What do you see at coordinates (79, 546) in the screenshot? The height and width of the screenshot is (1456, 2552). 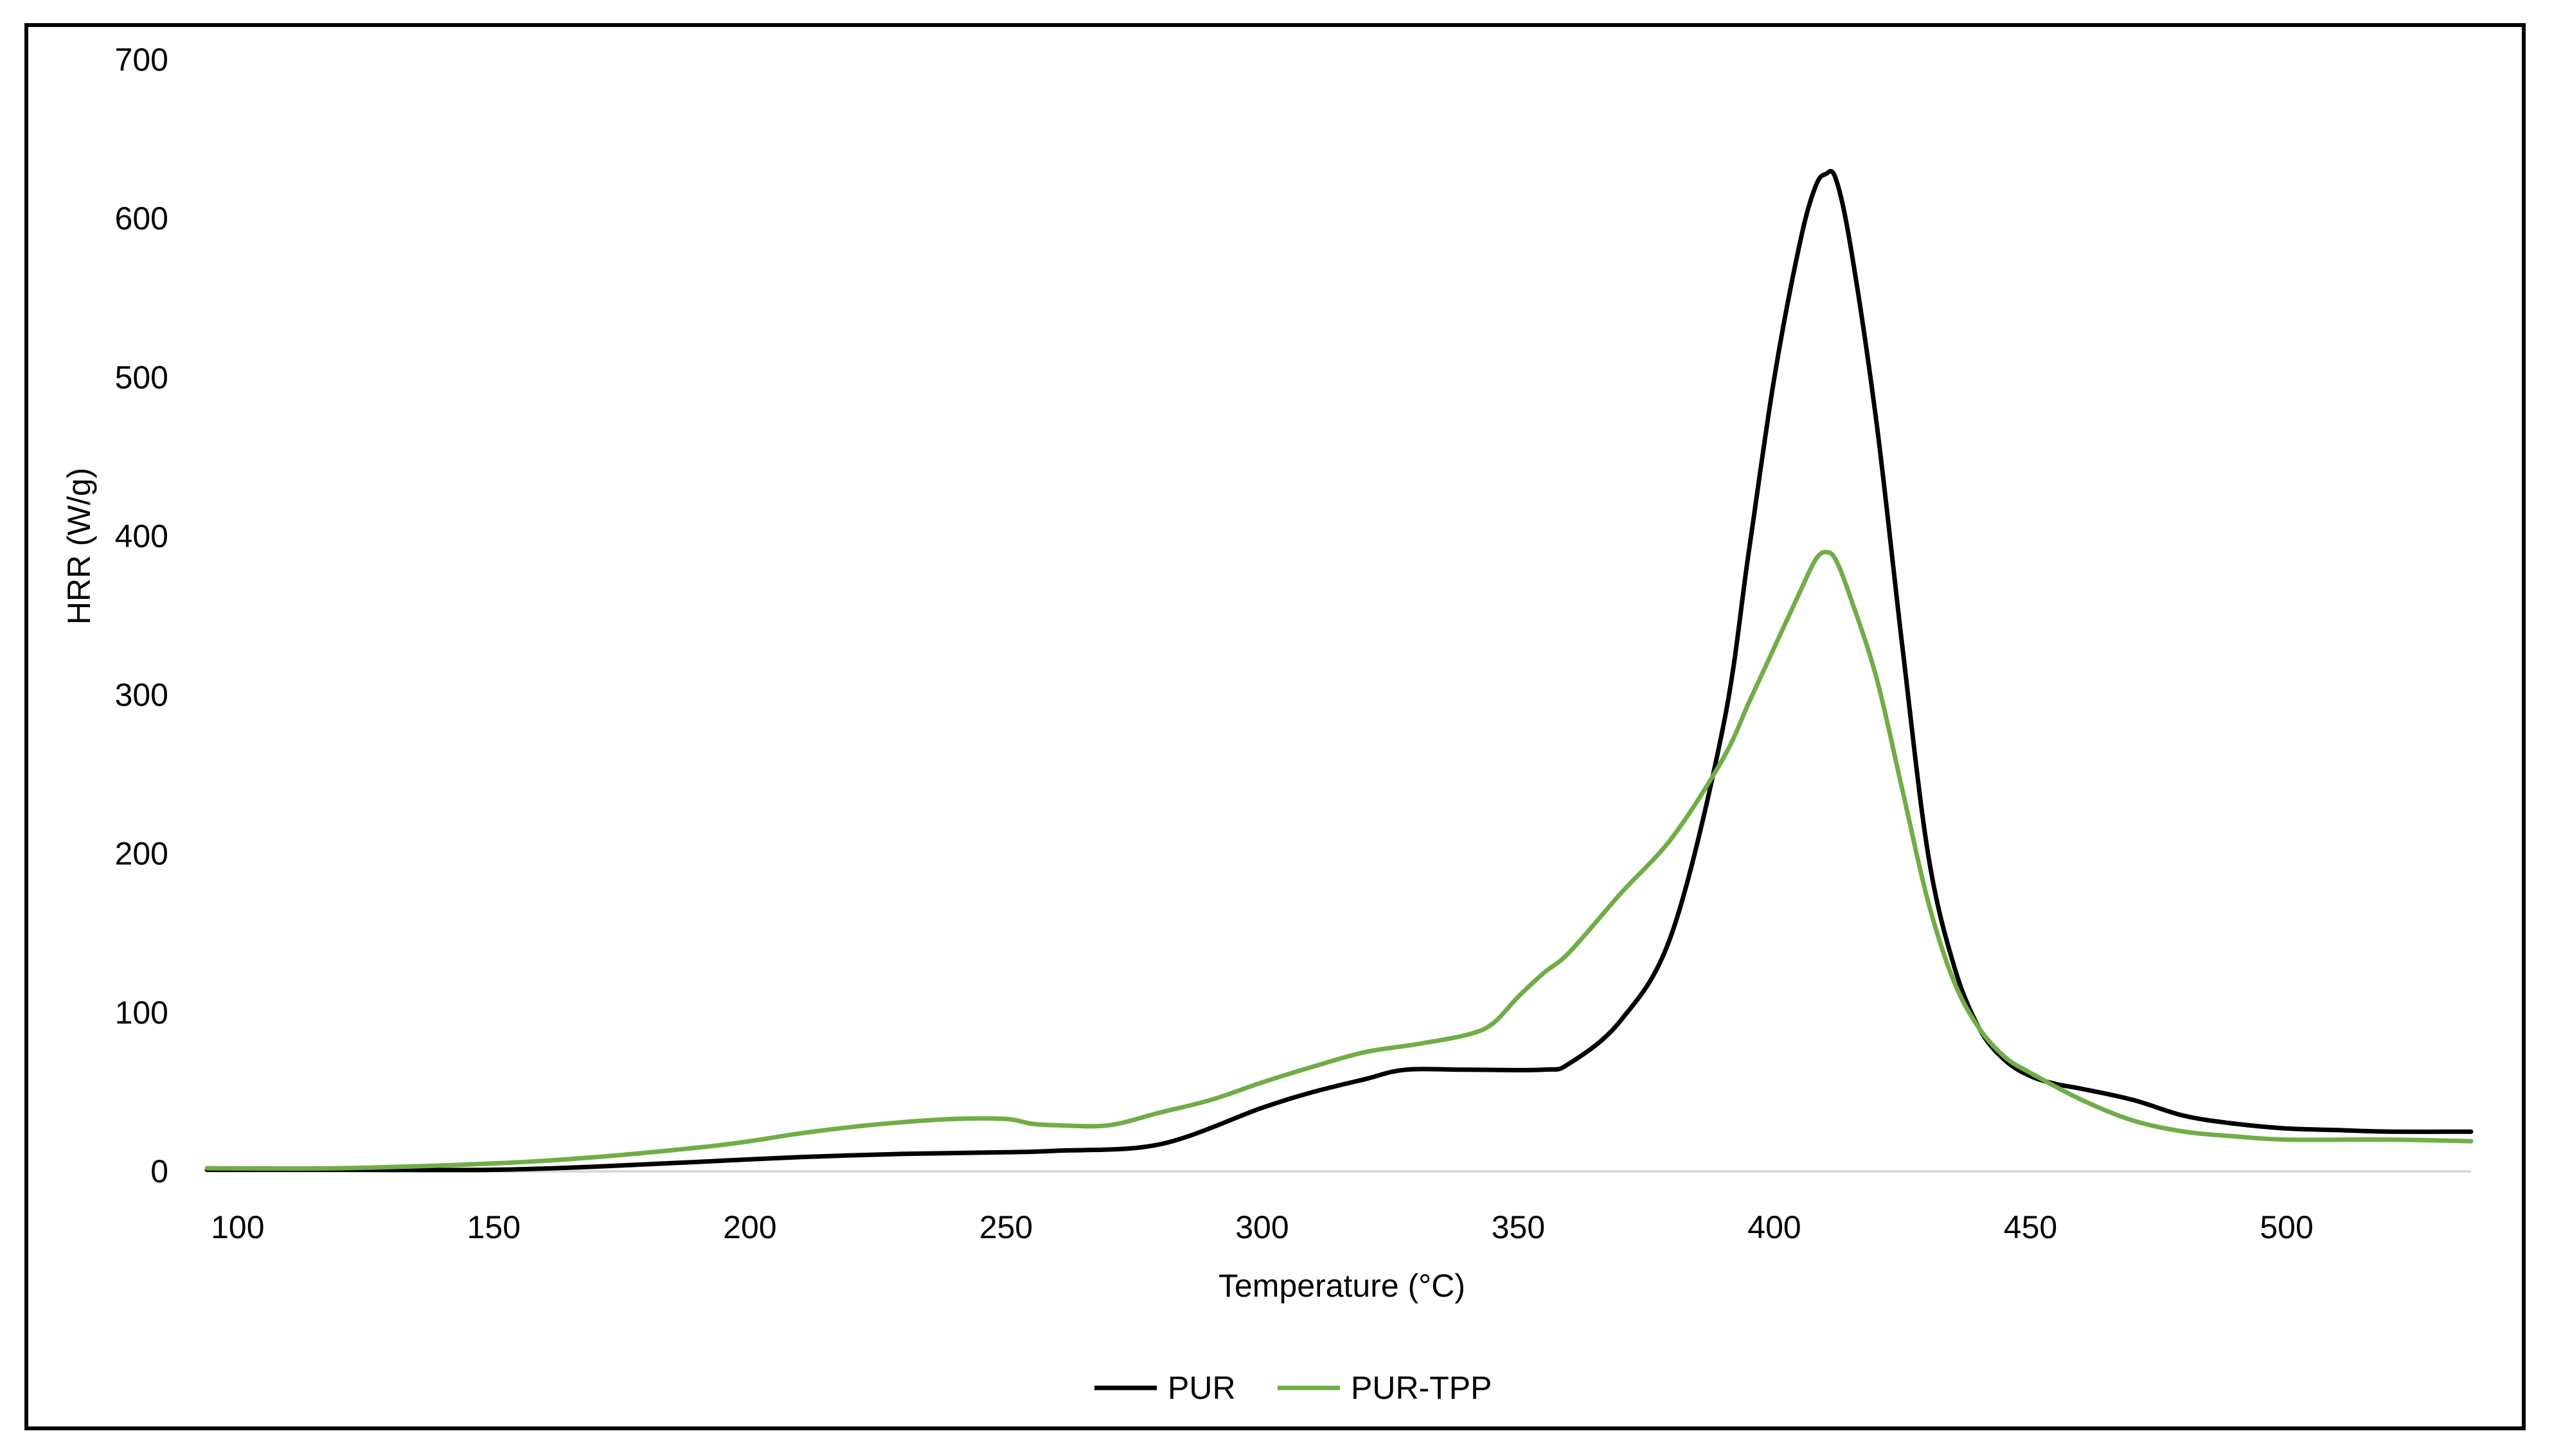 I see `y-axis-title: HRR (W/g)` at bounding box center [79, 546].